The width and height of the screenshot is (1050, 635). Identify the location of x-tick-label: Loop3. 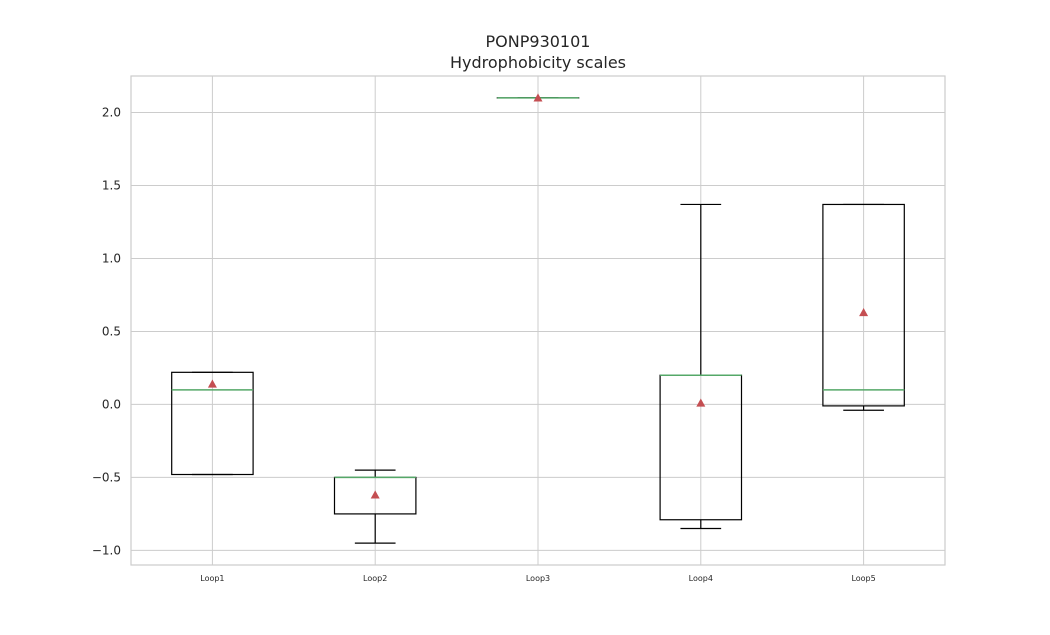
(538, 578).